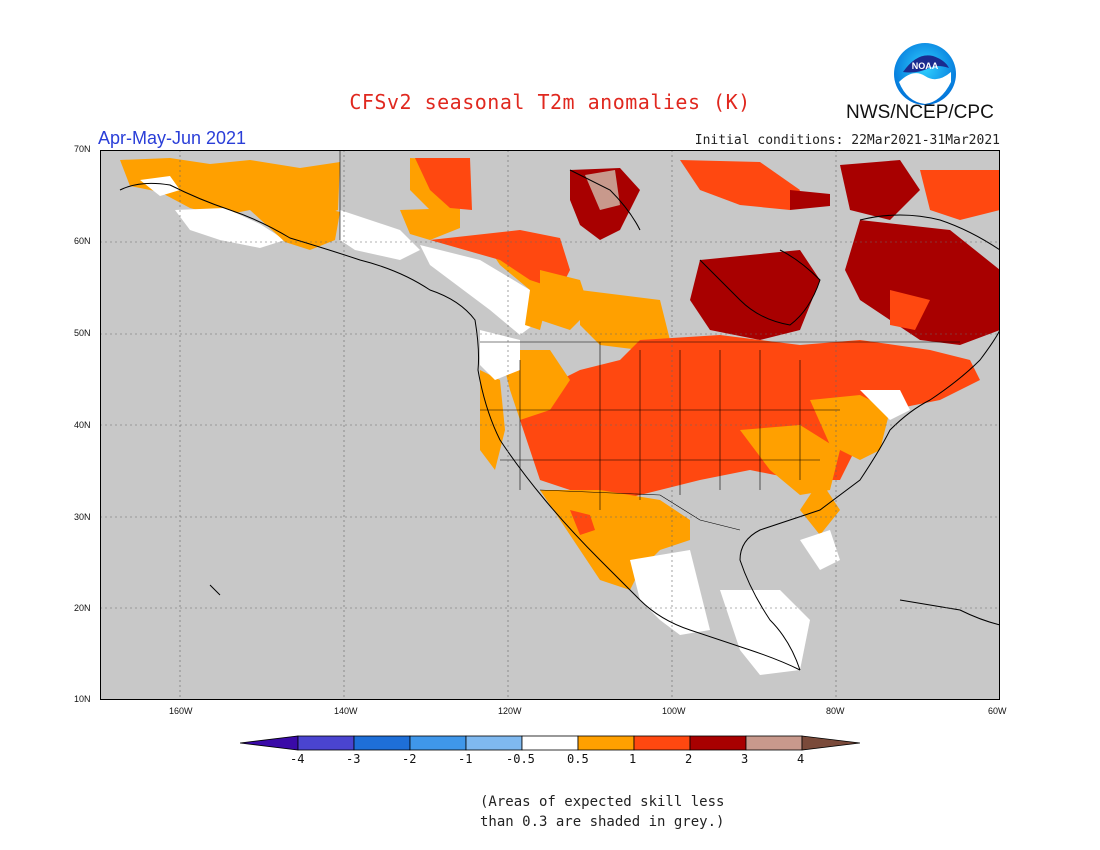 Image resolution: width=1100 pixels, height=850 pixels. I want to click on lat-label-30n: 30N, so click(82, 517).